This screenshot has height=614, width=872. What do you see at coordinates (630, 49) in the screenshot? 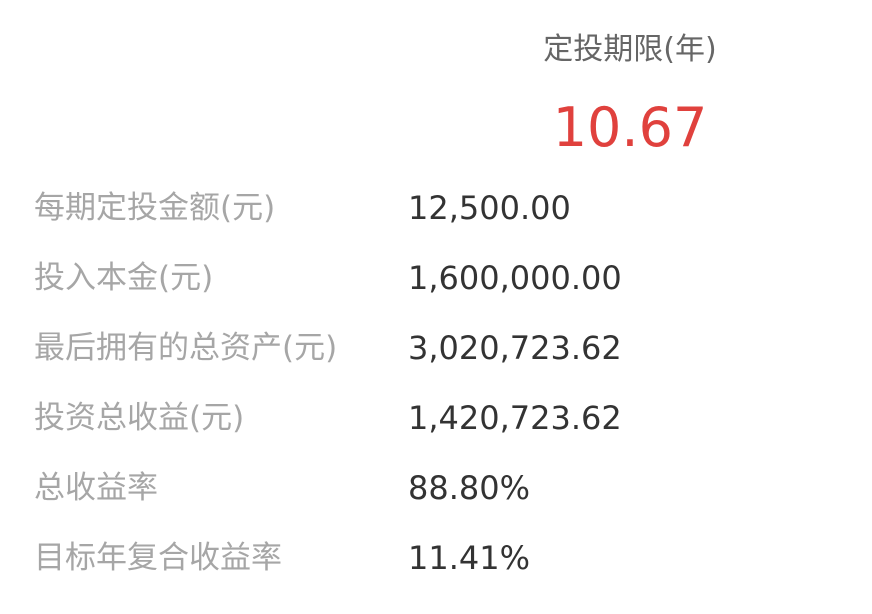
I see `investment-term-label: 定投期限(年)` at bounding box center [630, 49].